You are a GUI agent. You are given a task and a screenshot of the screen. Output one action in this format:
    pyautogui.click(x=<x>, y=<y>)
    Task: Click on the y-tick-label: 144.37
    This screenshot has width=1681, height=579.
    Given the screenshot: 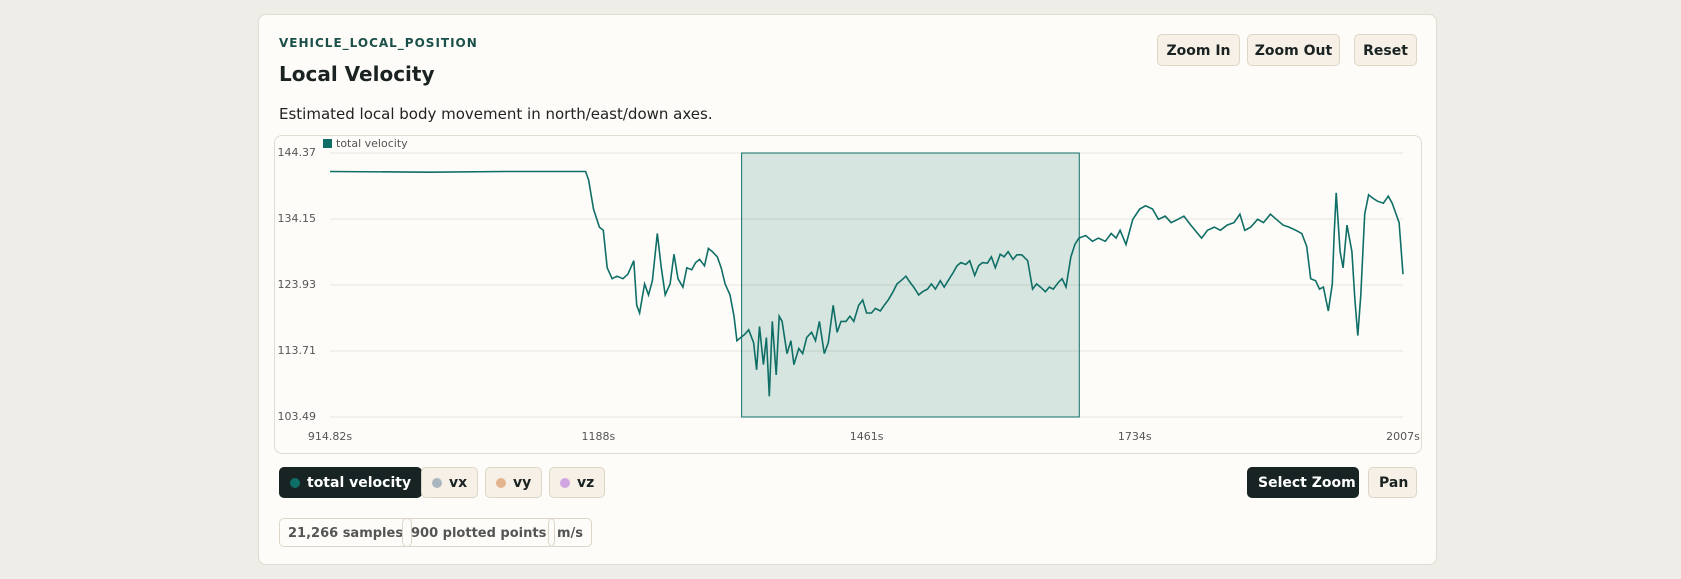 What is the action you would take?
    pyautogui.click(x=297, y=152)
    